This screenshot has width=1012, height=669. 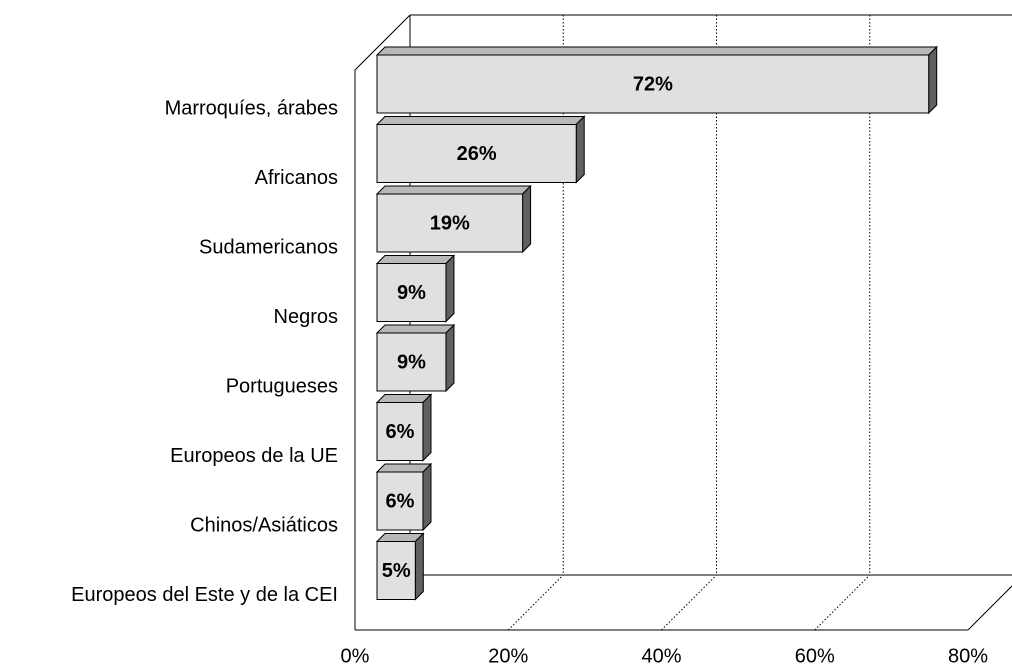 What do you see at coordinates (968, 656) in the screenshot?
I see `x-tick-label: 80%` at bounding box center [968, 656].